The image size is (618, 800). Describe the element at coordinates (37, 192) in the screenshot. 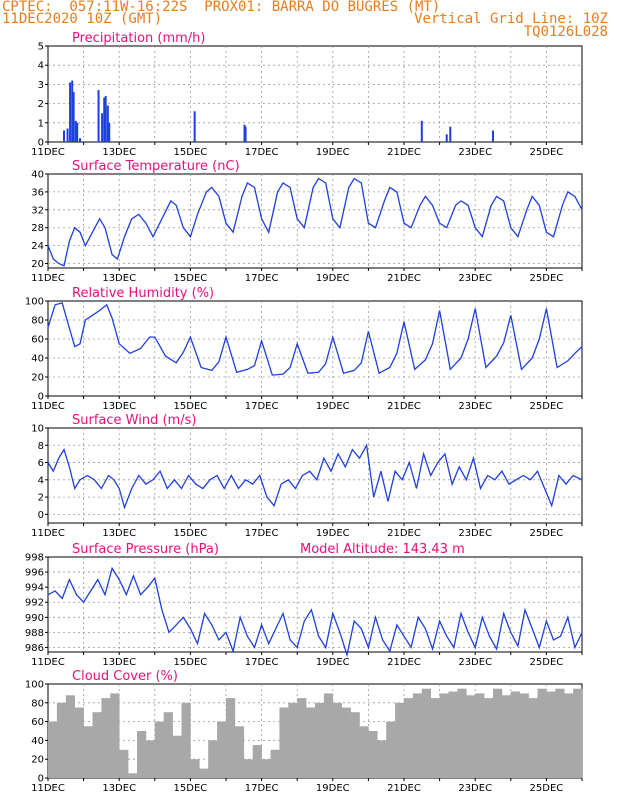

I see `temp-ytick-label: 36` at that location.